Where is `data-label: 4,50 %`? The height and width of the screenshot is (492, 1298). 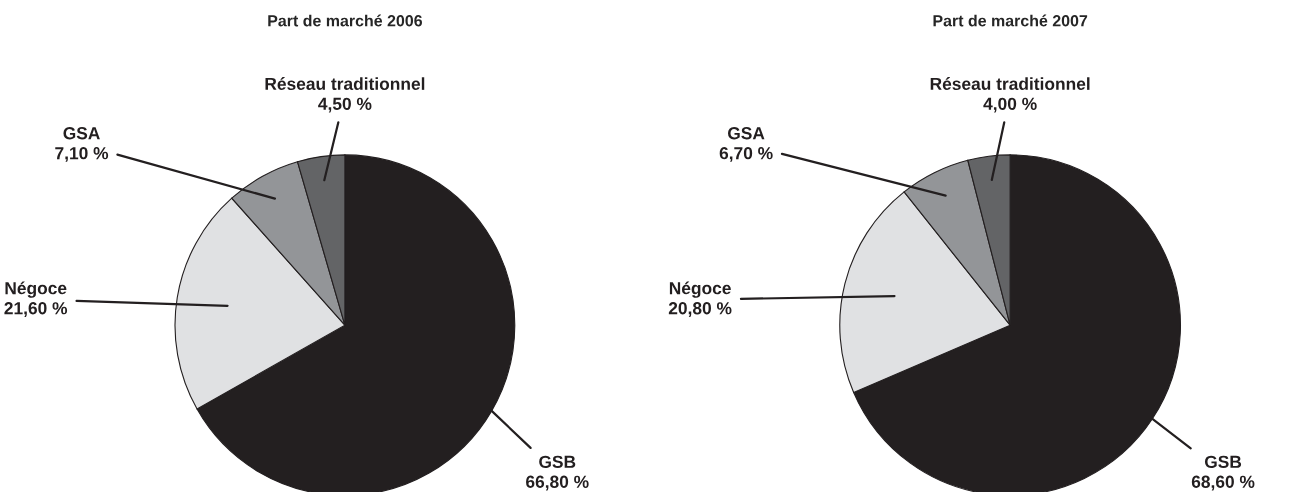
data-label: 4,50 % is located at coordinates (345, 105).